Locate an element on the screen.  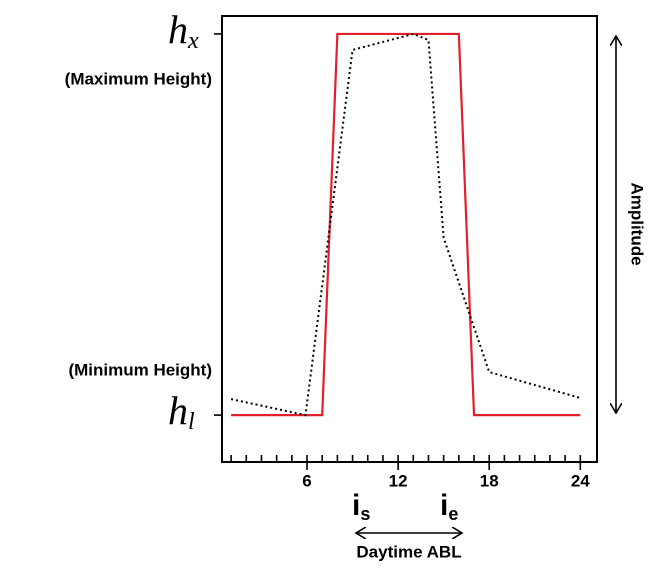
y-tick-label: hl is located at coordinates (181, 411).